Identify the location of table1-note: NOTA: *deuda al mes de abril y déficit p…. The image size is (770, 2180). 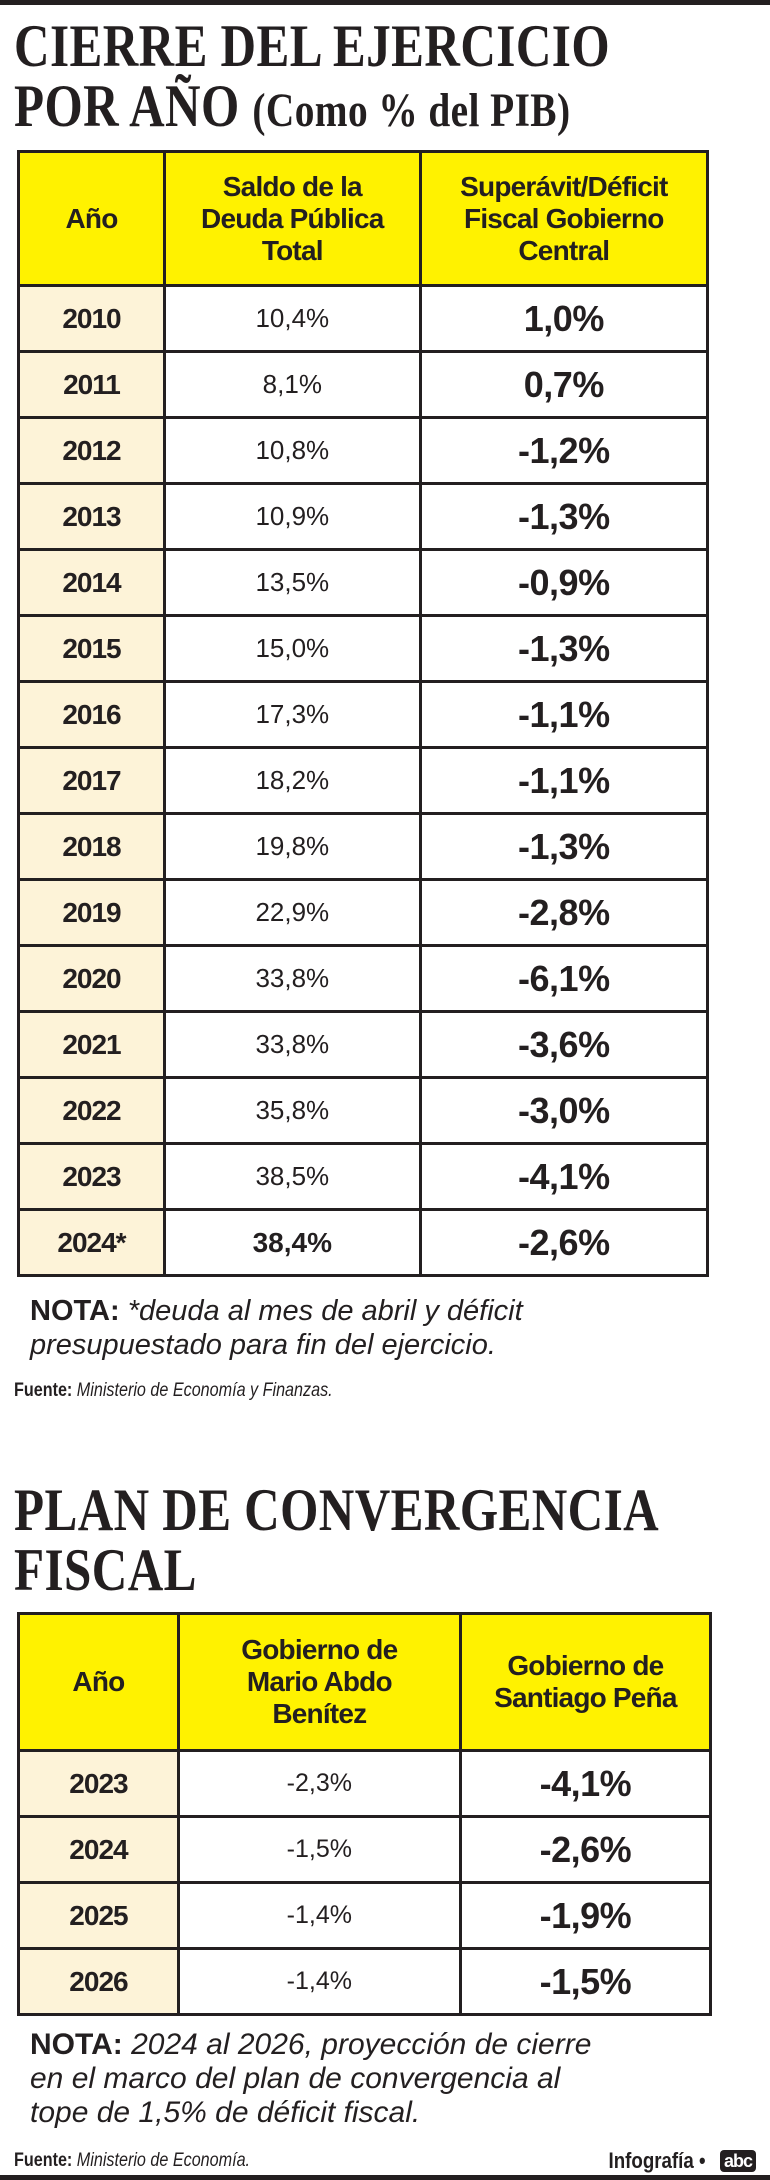
(276, 1328).